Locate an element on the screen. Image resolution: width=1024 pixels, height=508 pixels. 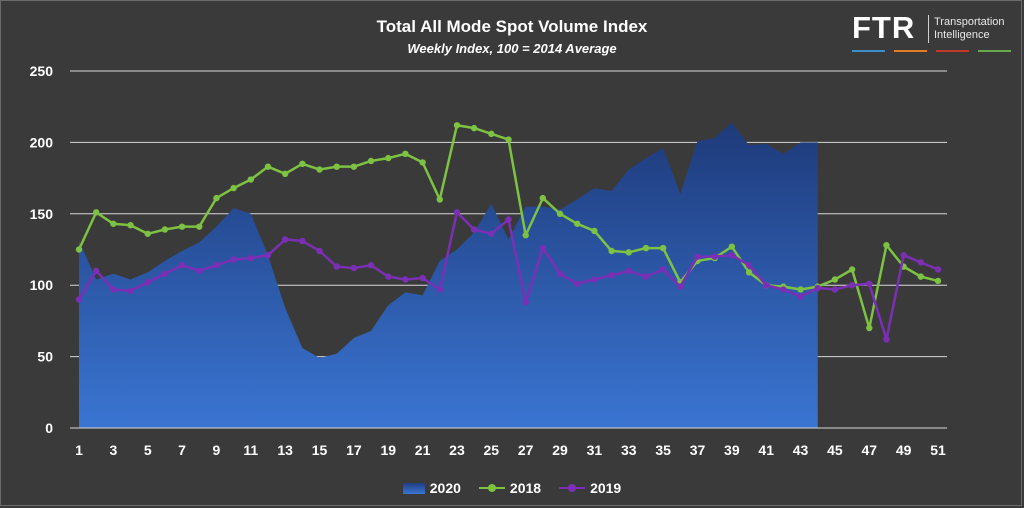
y-tick-label: 150 is located at coordinates (42, 214).